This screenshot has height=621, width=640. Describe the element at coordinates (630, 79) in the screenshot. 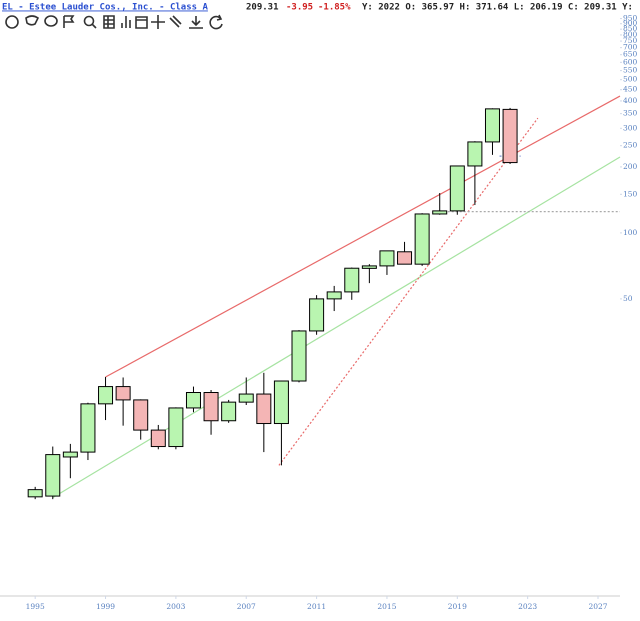

I see `y-tick-label: 500` at that location.